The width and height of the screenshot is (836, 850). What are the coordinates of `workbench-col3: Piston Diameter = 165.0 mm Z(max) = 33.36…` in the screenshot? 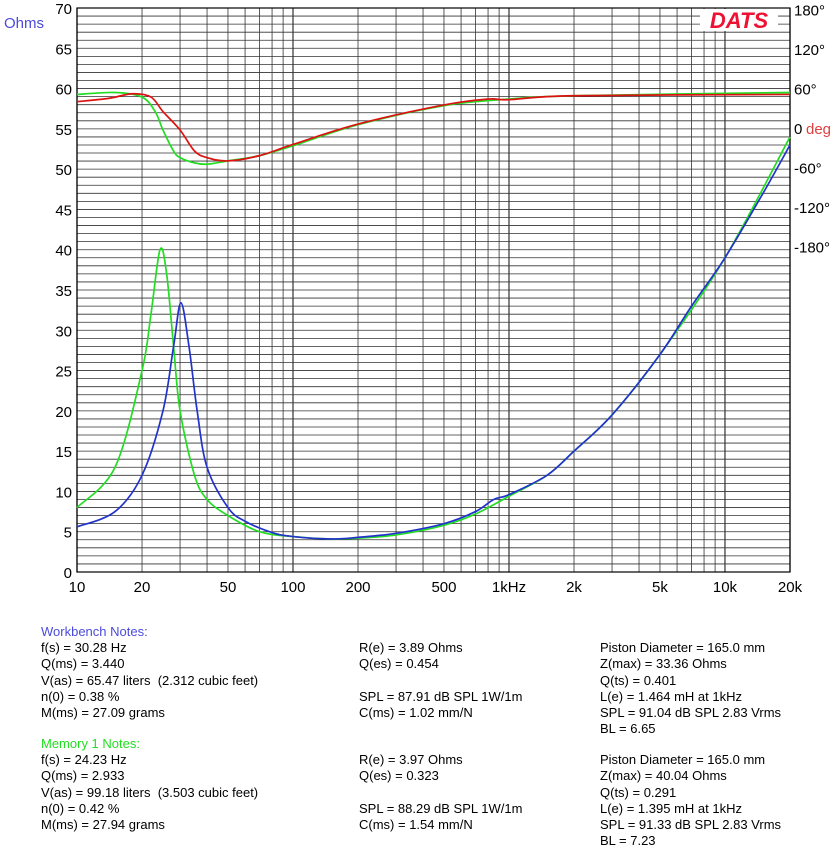 It's located at (690, 689).